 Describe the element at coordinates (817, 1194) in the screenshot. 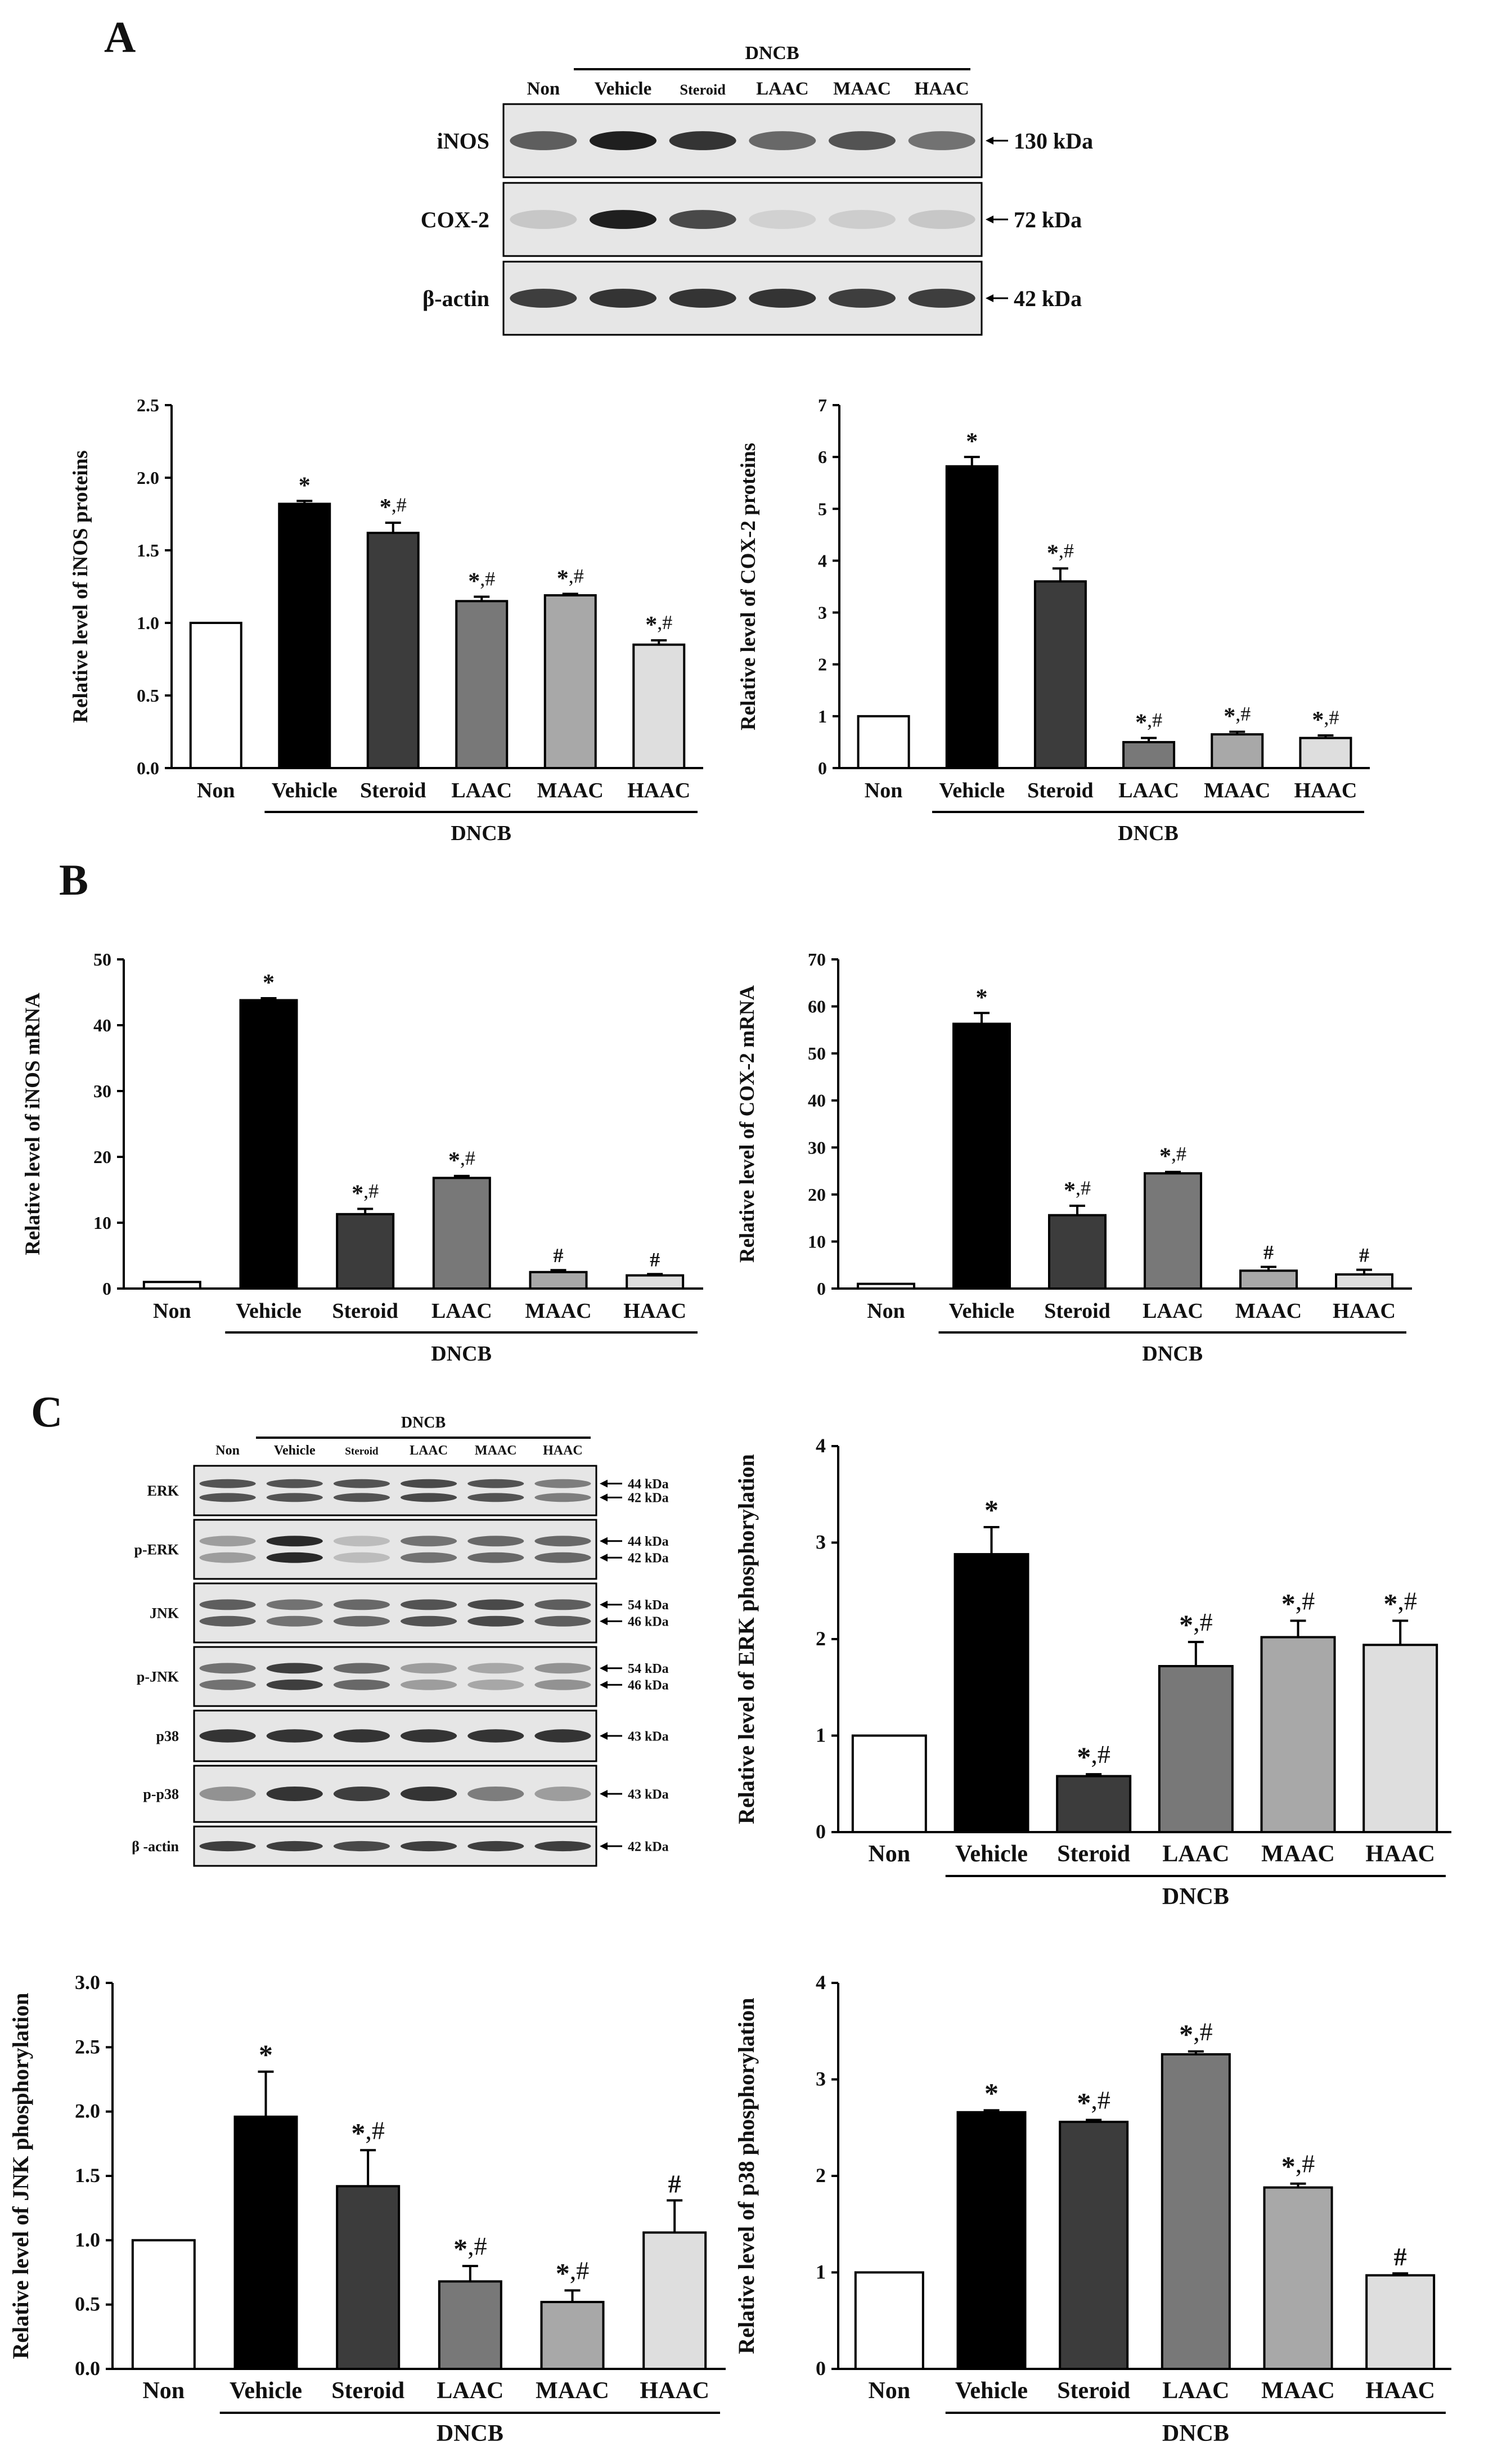

I see `y-tick-label: 20` at that location.